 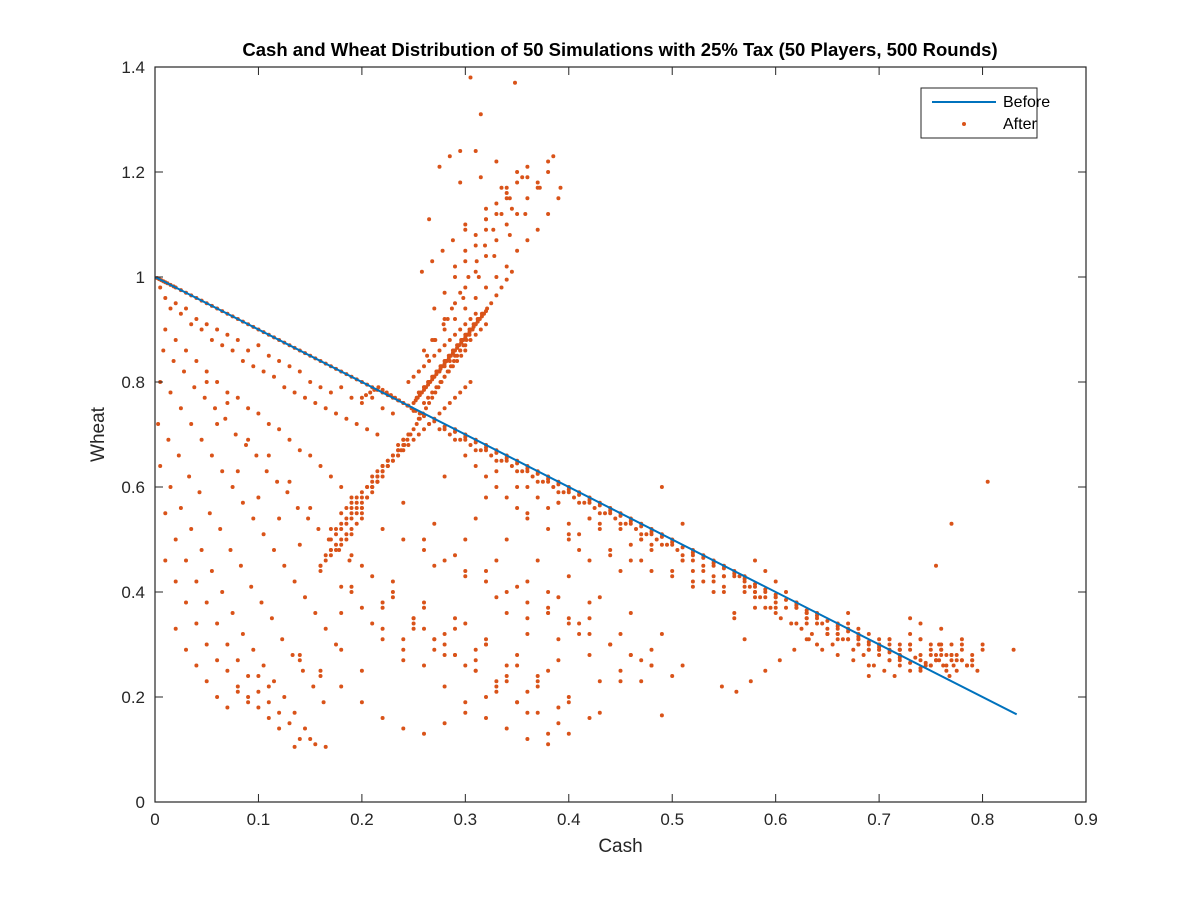 I want to click on y-tick-label: 0, so click(x=140, y=802).